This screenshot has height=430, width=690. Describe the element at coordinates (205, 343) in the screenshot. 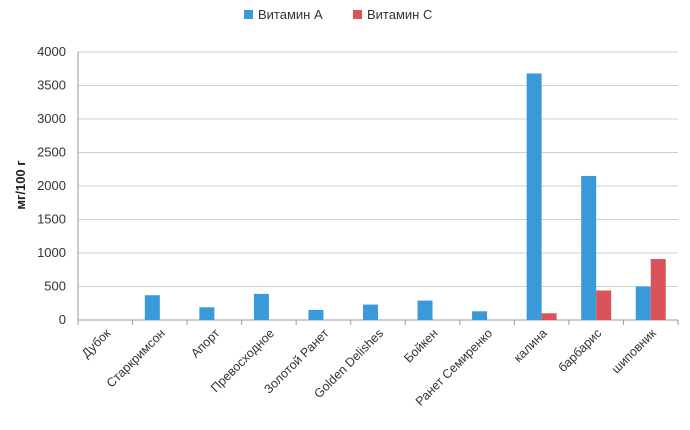

I see `x-tick-label: Апорт` at that location.